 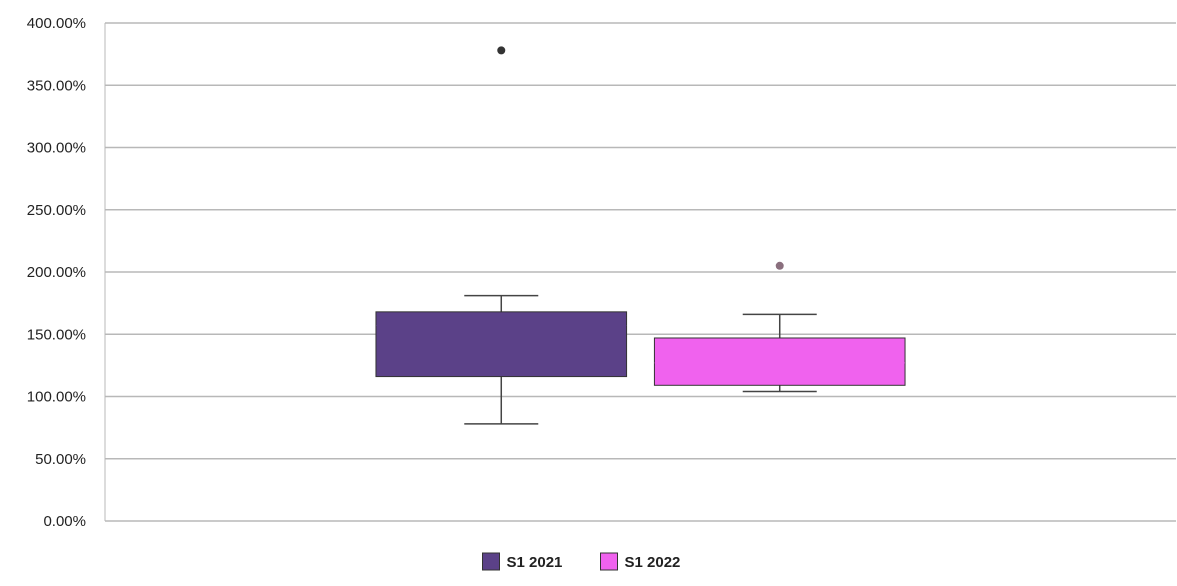 What do you see at coordinates (653, 562) in the screenshot?
I see `legend-label: S1 2022` at bounding box center [653, 562].